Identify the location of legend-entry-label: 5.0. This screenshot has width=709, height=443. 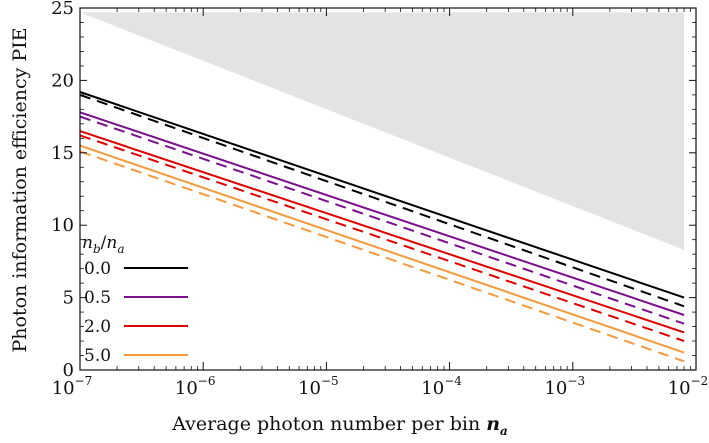
(97, 356).